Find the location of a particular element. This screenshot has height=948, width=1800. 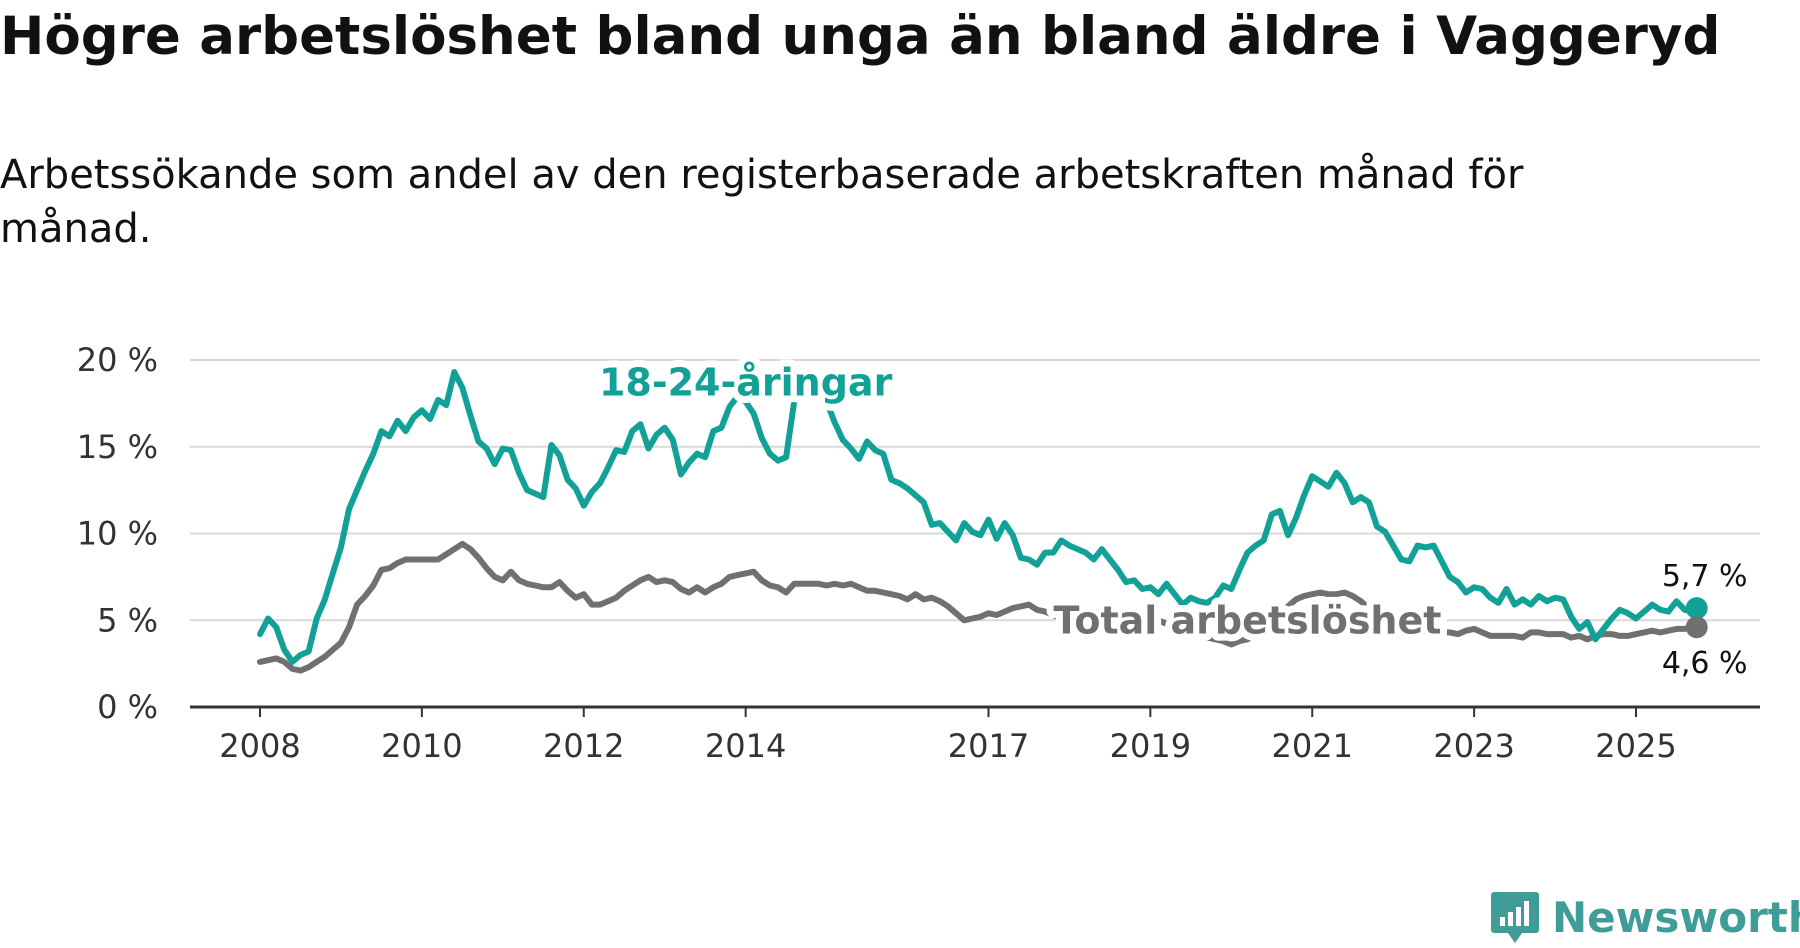

series-name-label: 18-24-åringar is located at coordinates (746, 383).